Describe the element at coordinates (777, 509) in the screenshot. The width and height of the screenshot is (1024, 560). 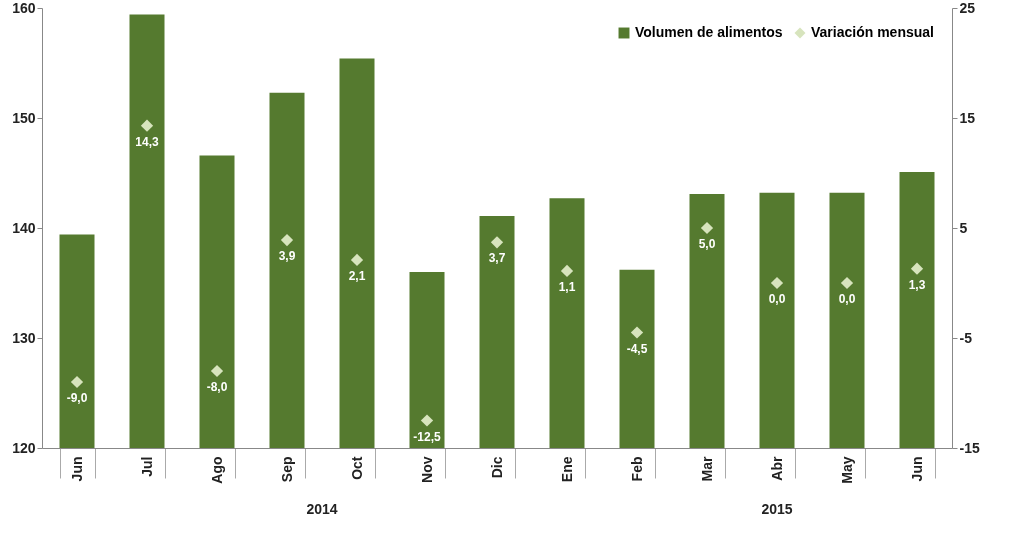
I see `text: 2015` at that location.